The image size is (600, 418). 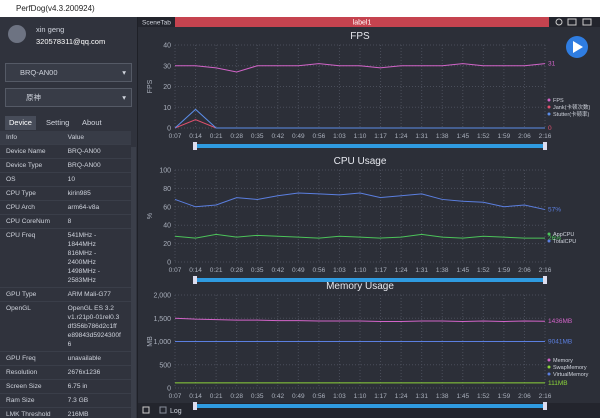 What do you see at coordinates (572, 22) in the screenshot?
I see `folder-icon` at bounding box center [572, 22].